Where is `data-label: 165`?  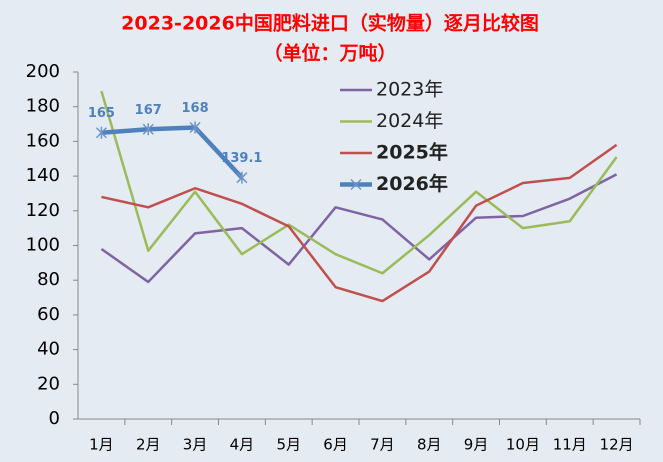
data-label: 165 is located at coordinates (101, 113).